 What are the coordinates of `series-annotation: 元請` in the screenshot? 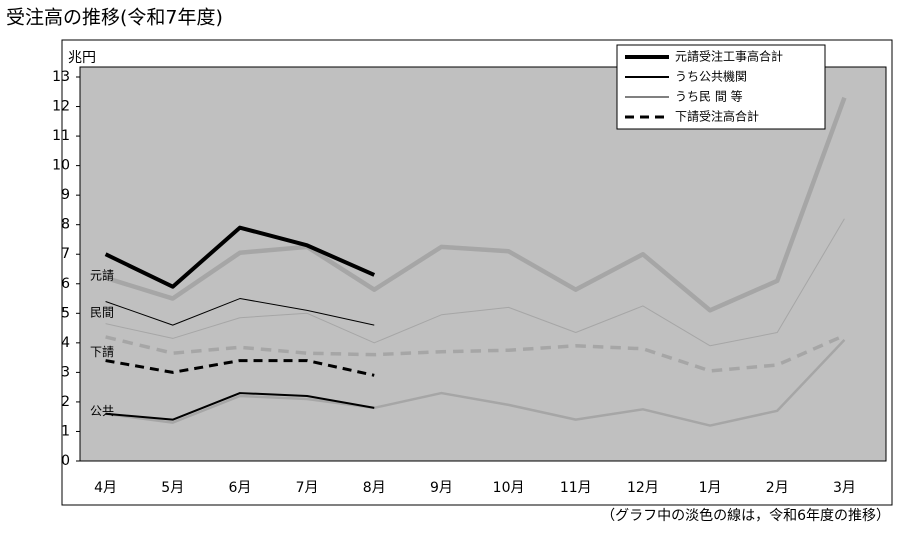 It's located at (102, 275).